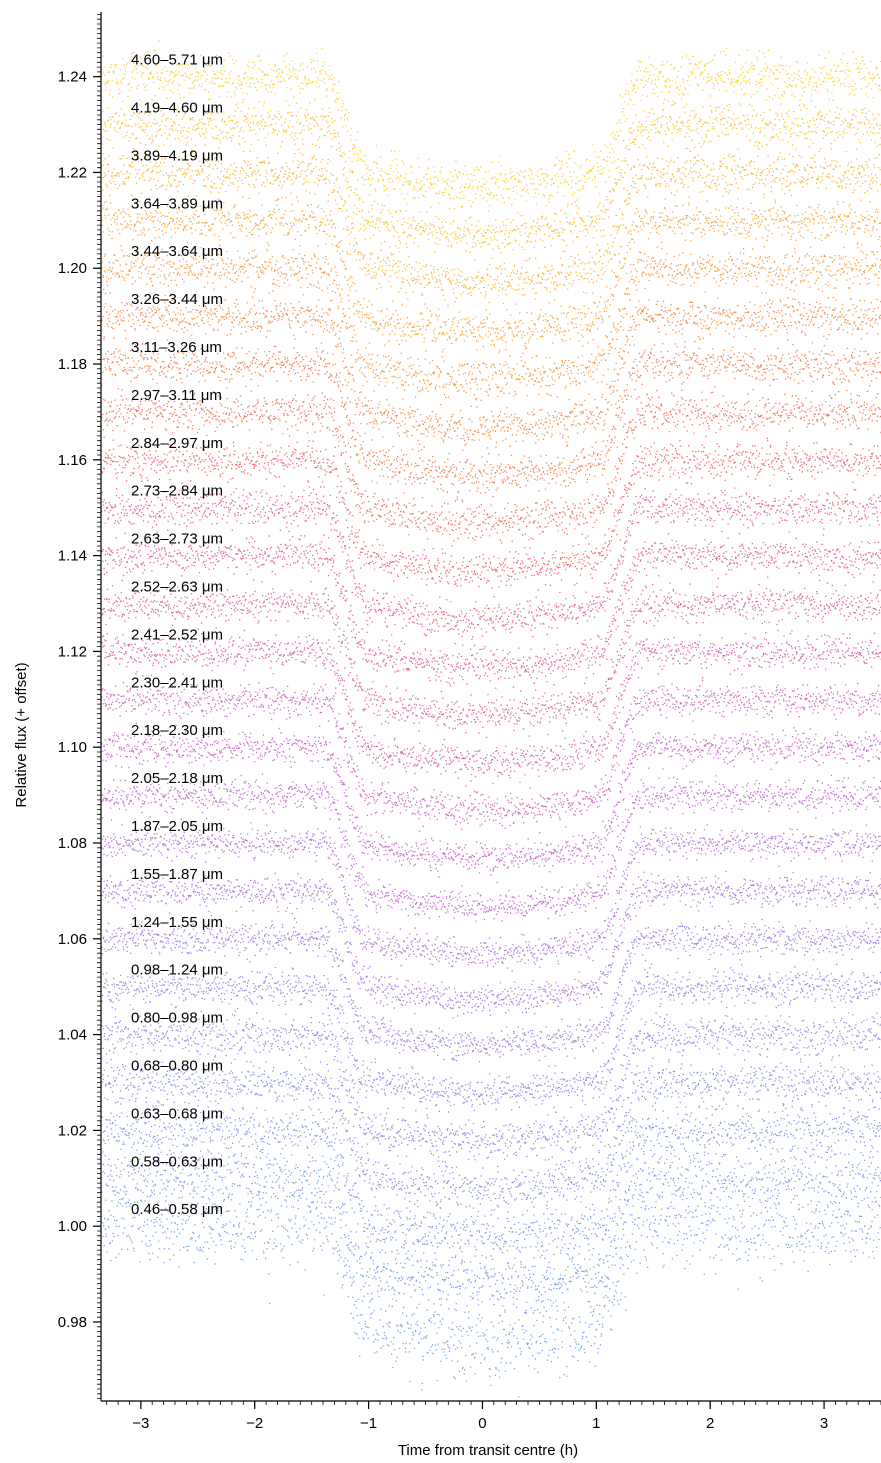 This screenshot has width=881, height=1463. Describe the element at coordinates (177, 778) in the screenshot. I see `series-label-9: 2.05–2.18 μm` at that location.